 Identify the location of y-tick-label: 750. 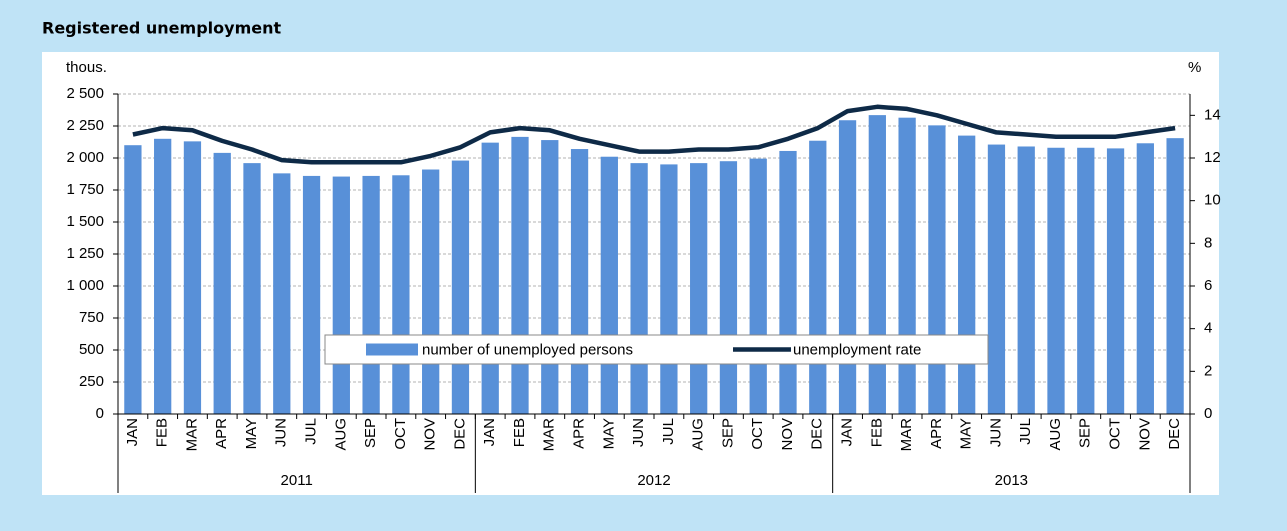
(91, 317).